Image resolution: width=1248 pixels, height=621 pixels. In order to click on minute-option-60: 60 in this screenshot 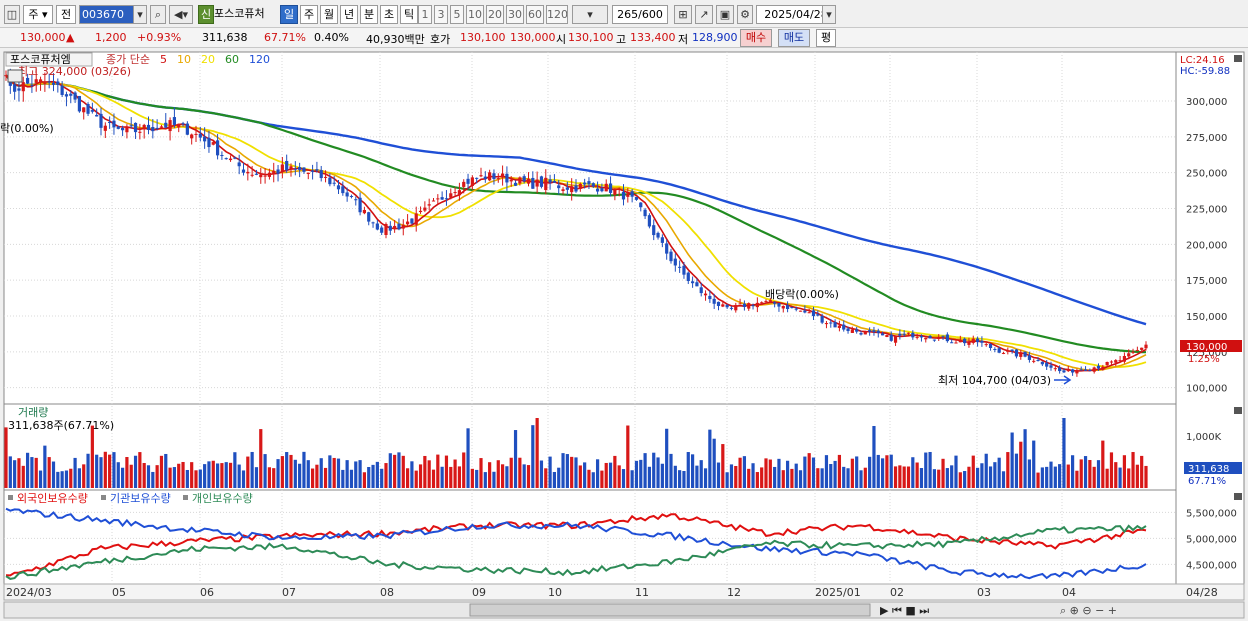, I will do `click(535, 14)`.